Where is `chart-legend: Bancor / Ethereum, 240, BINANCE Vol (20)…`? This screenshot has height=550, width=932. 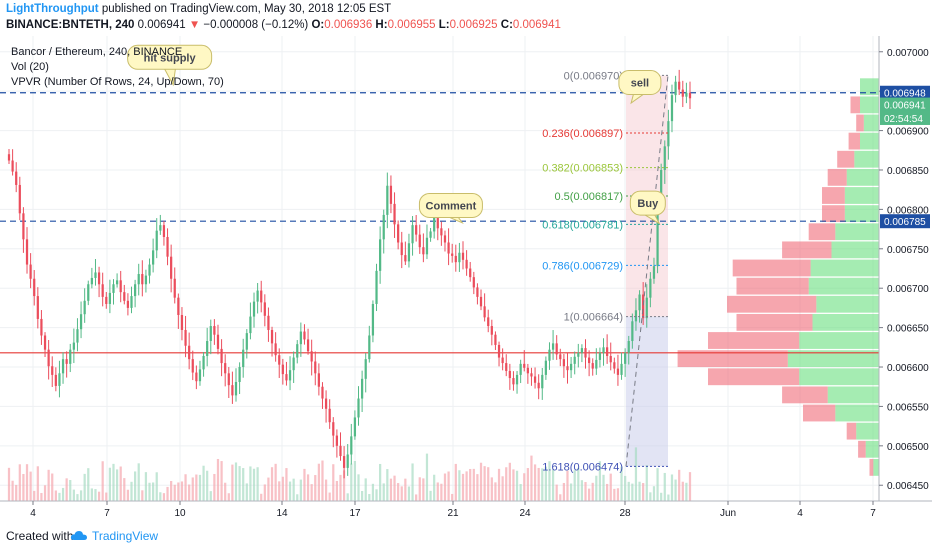
chart-legend: Bancor / Ethereum, 240, BINANCE Vol (20)… is located at coordinates (117, 67).